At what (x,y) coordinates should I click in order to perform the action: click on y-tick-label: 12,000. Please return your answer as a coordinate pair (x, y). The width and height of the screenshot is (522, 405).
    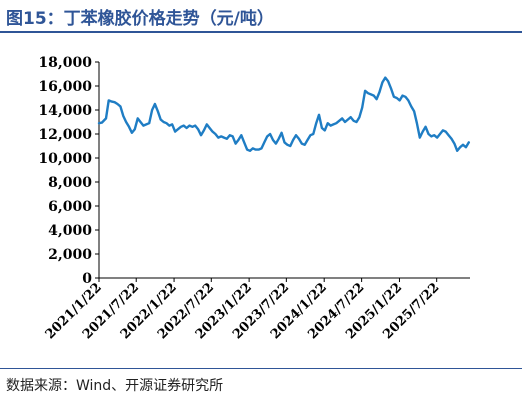
    Looking at the image, I should click on (65, 135).